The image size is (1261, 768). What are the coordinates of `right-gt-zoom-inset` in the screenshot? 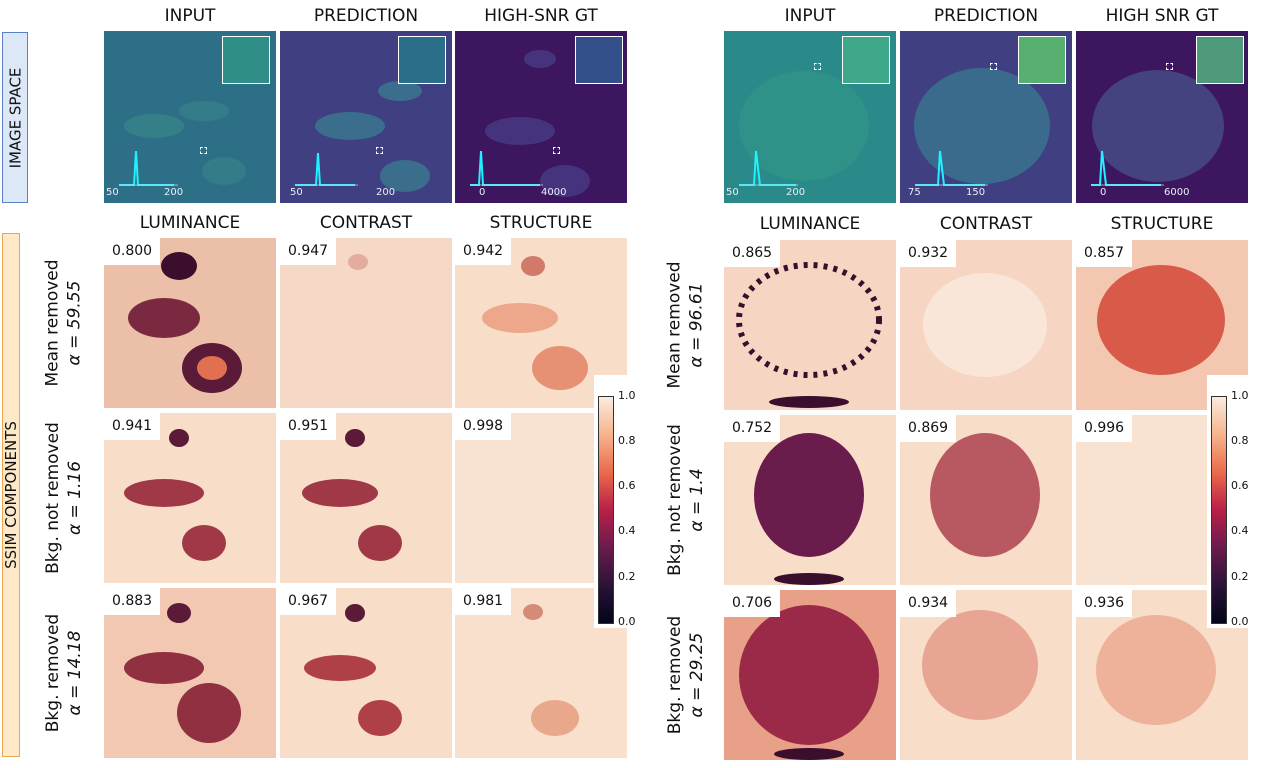 It's located at (1220, 60).